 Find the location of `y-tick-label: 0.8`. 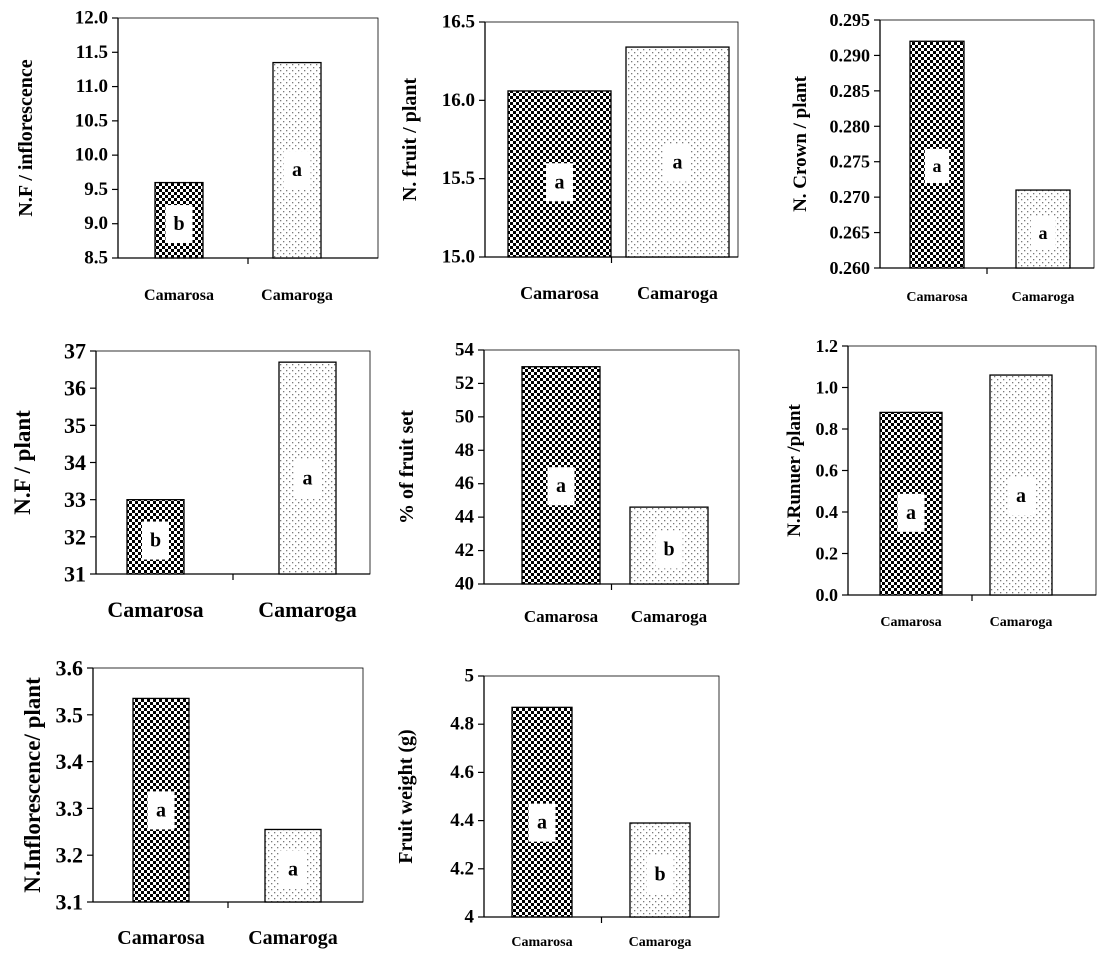

y-tick-label: 0.8 is located at coordinates (827, 429).